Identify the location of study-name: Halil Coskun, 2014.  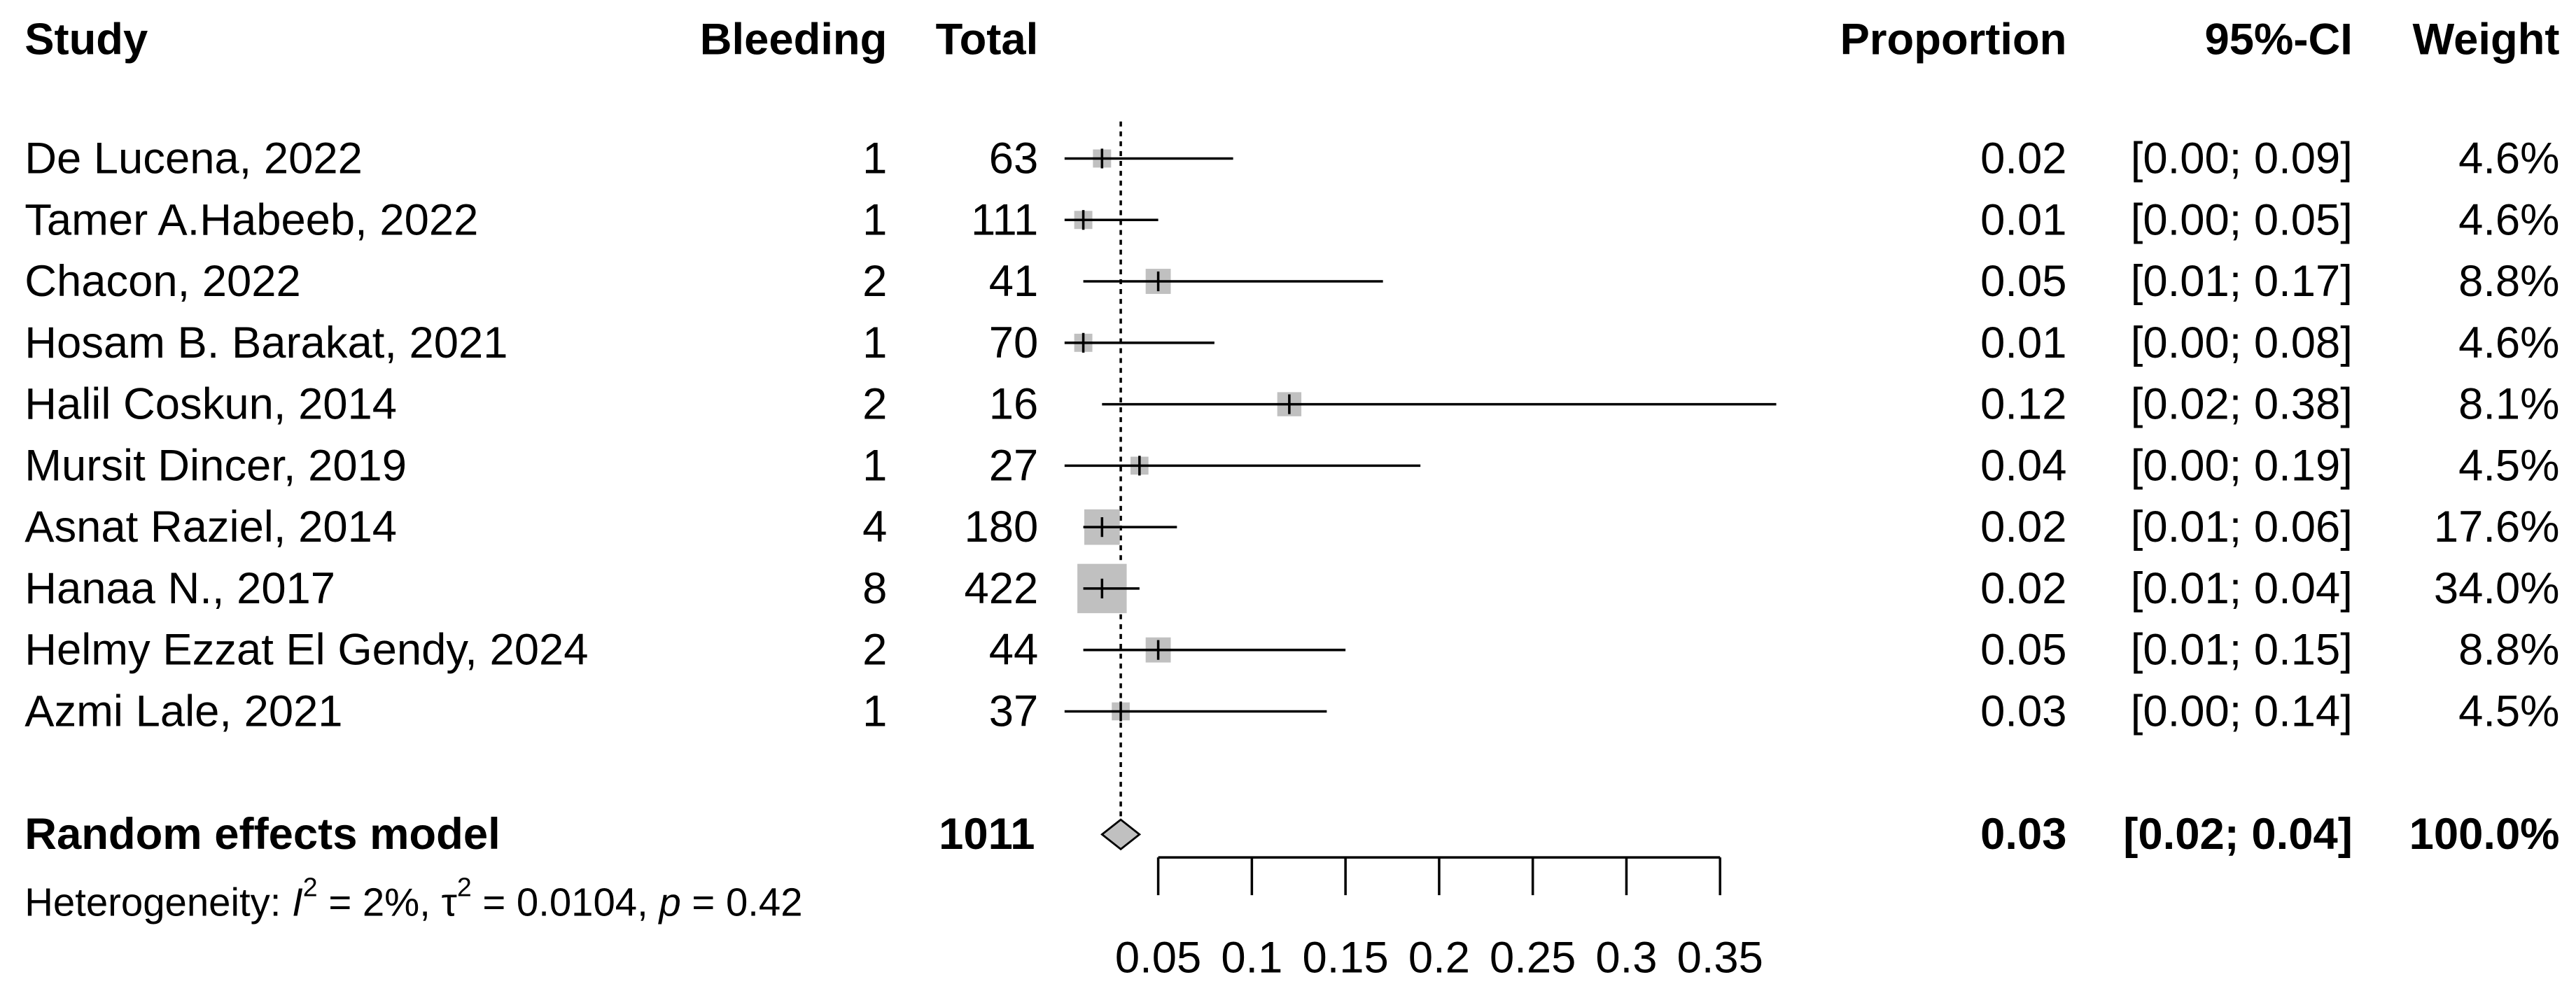
(210, 404).